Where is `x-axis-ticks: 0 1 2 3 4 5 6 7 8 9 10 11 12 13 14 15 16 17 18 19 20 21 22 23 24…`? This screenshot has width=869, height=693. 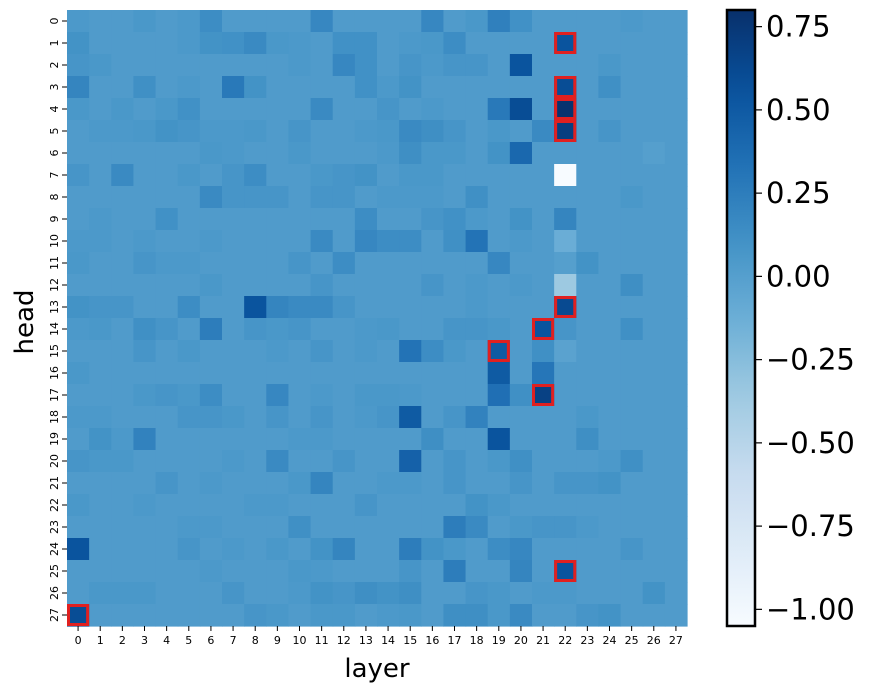 x-axis-ticks: 0 1 2 3 4 5 6 7 8 9 10 11 12 13 14 15 16 17 18 19 20 21 22 23 24… is located at coordinates (379, 636).